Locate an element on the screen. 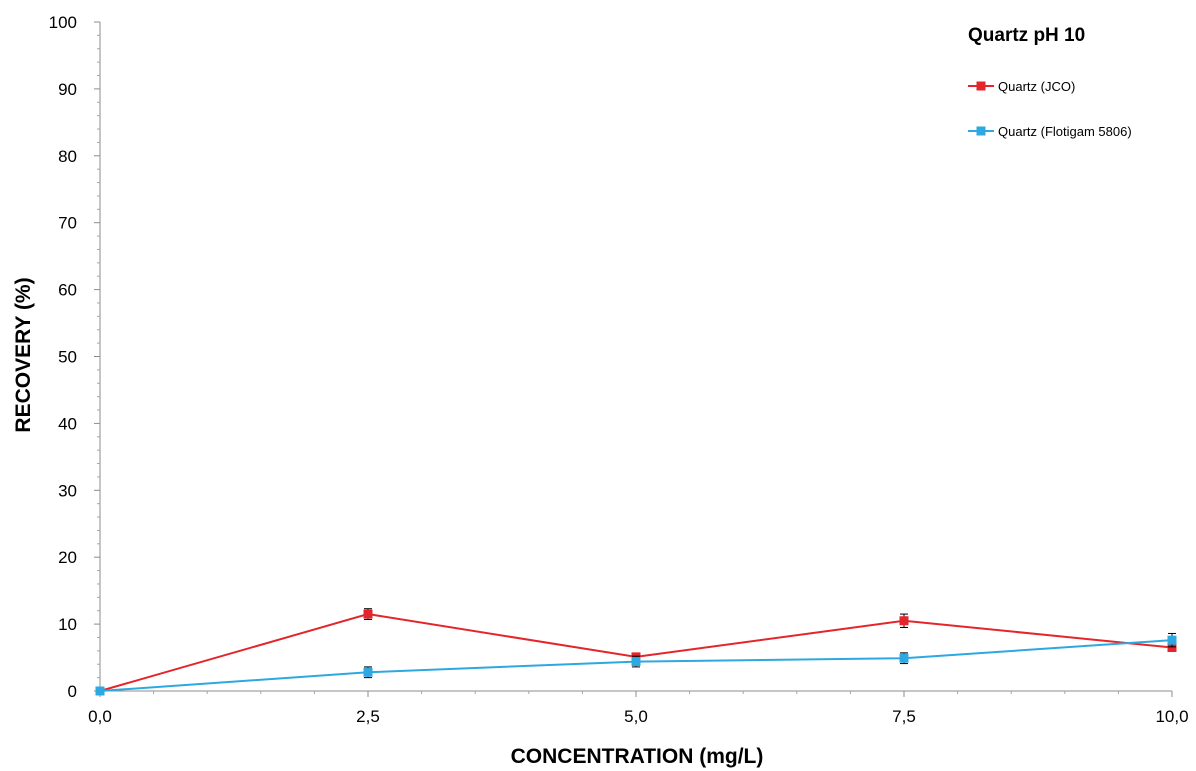  x-tick-label: 7,5 is located at coordinates (904, 716).